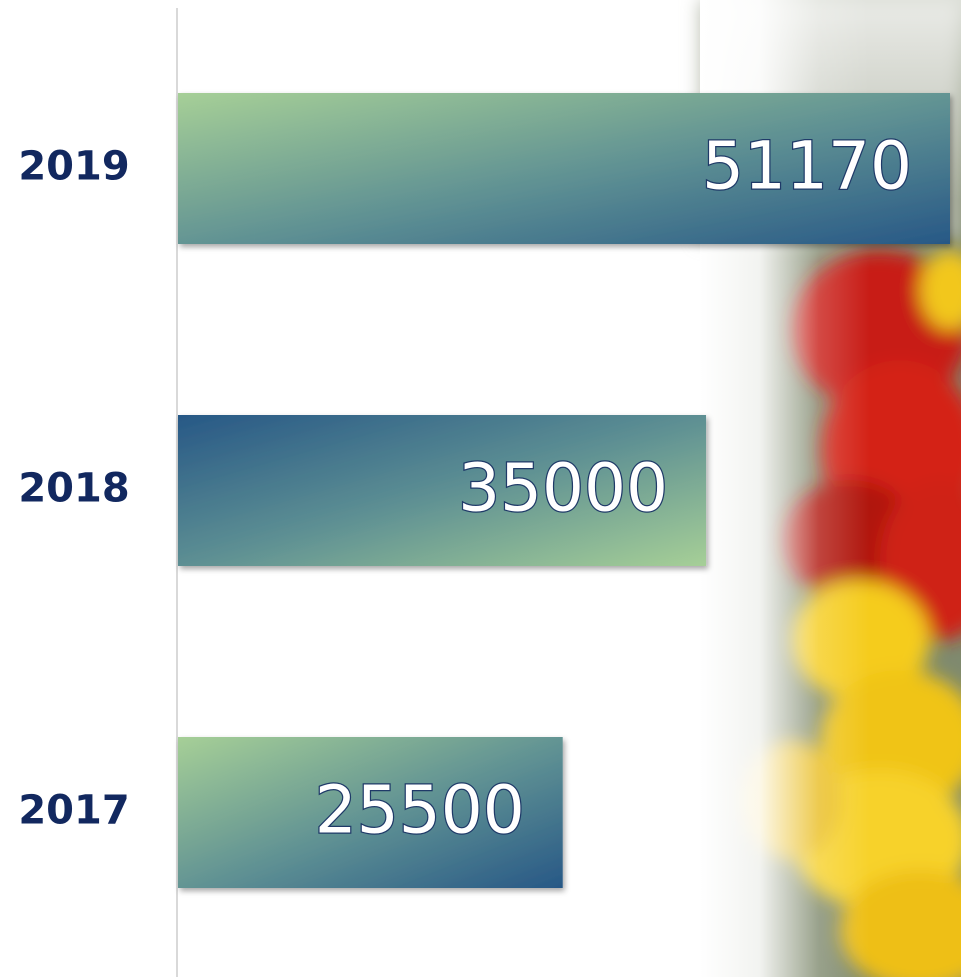 This screenshot has width=961, height=977. What do you see at coordinates (73, 489) in the screenshot?
I see `category-label: 2018` at bounding box center [73, 489].